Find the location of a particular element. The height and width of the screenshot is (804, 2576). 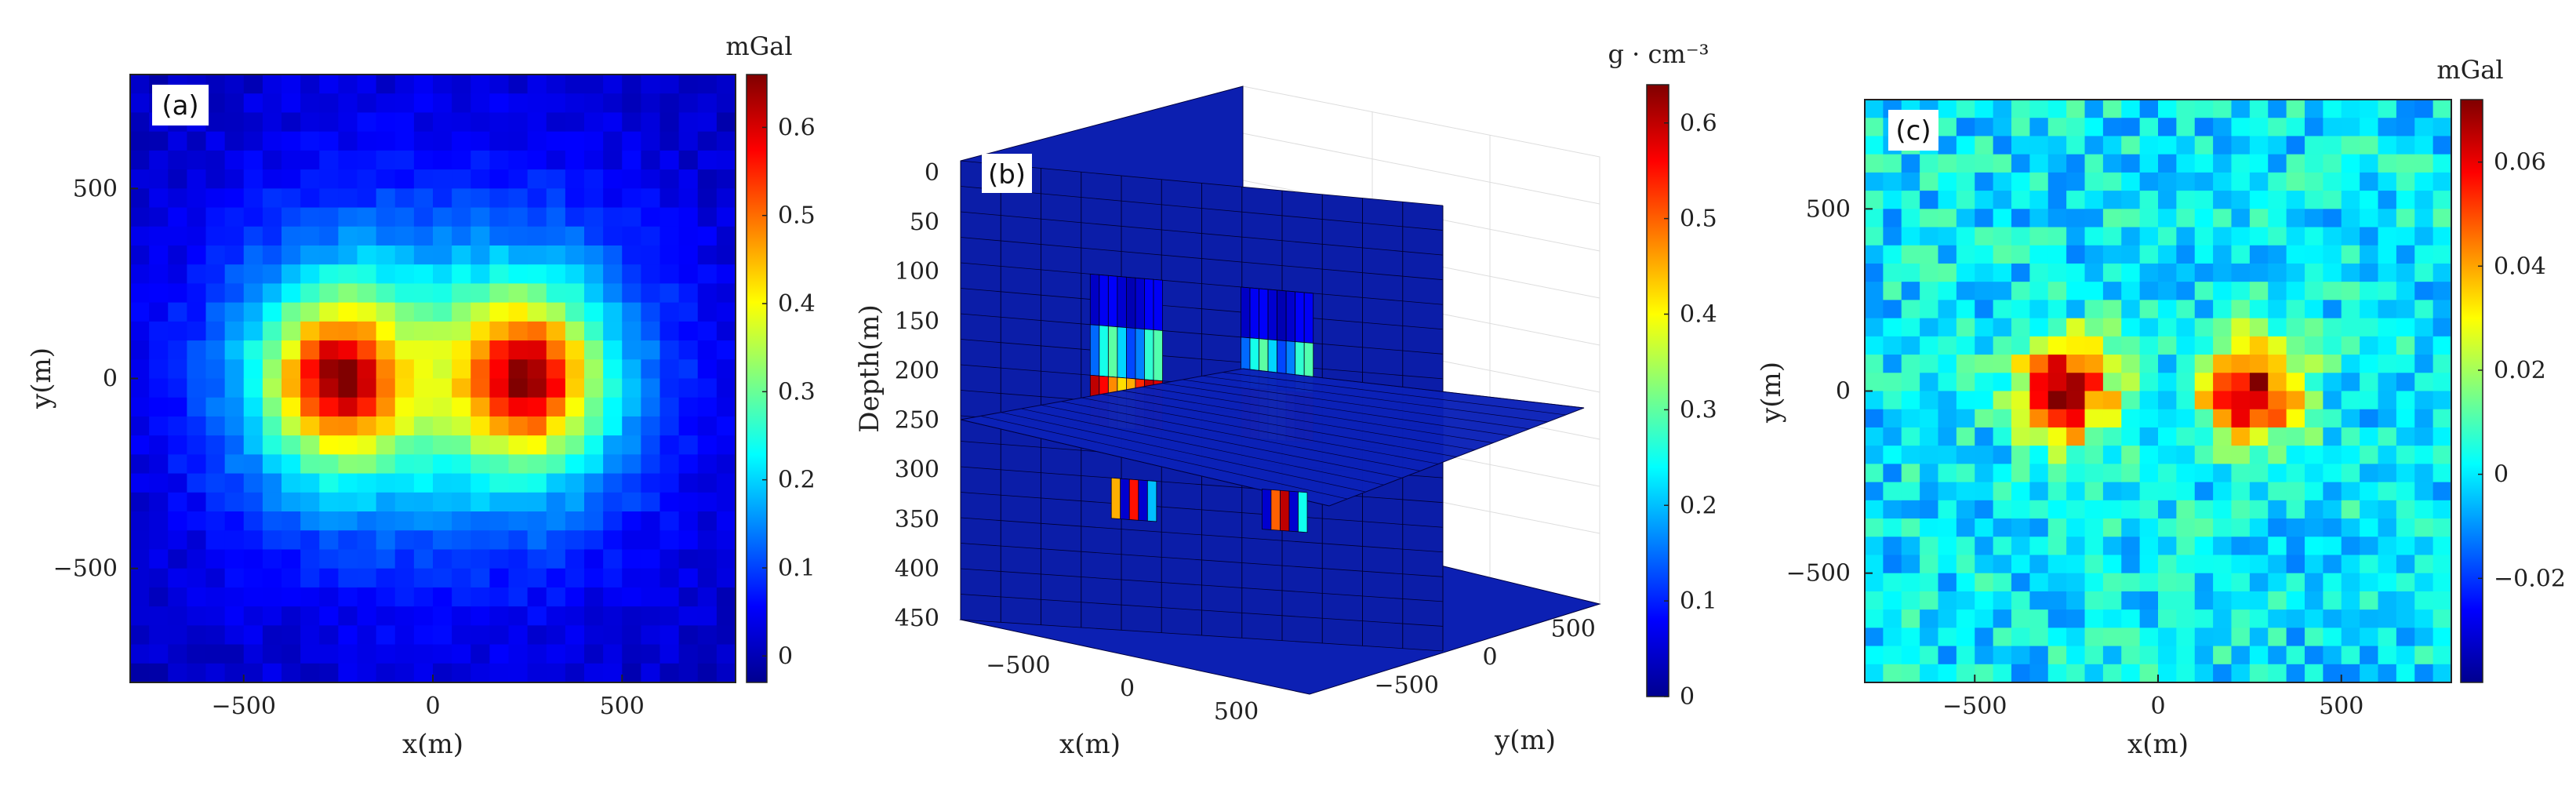

anomaly-cell is located at coordinates (1149, 304).